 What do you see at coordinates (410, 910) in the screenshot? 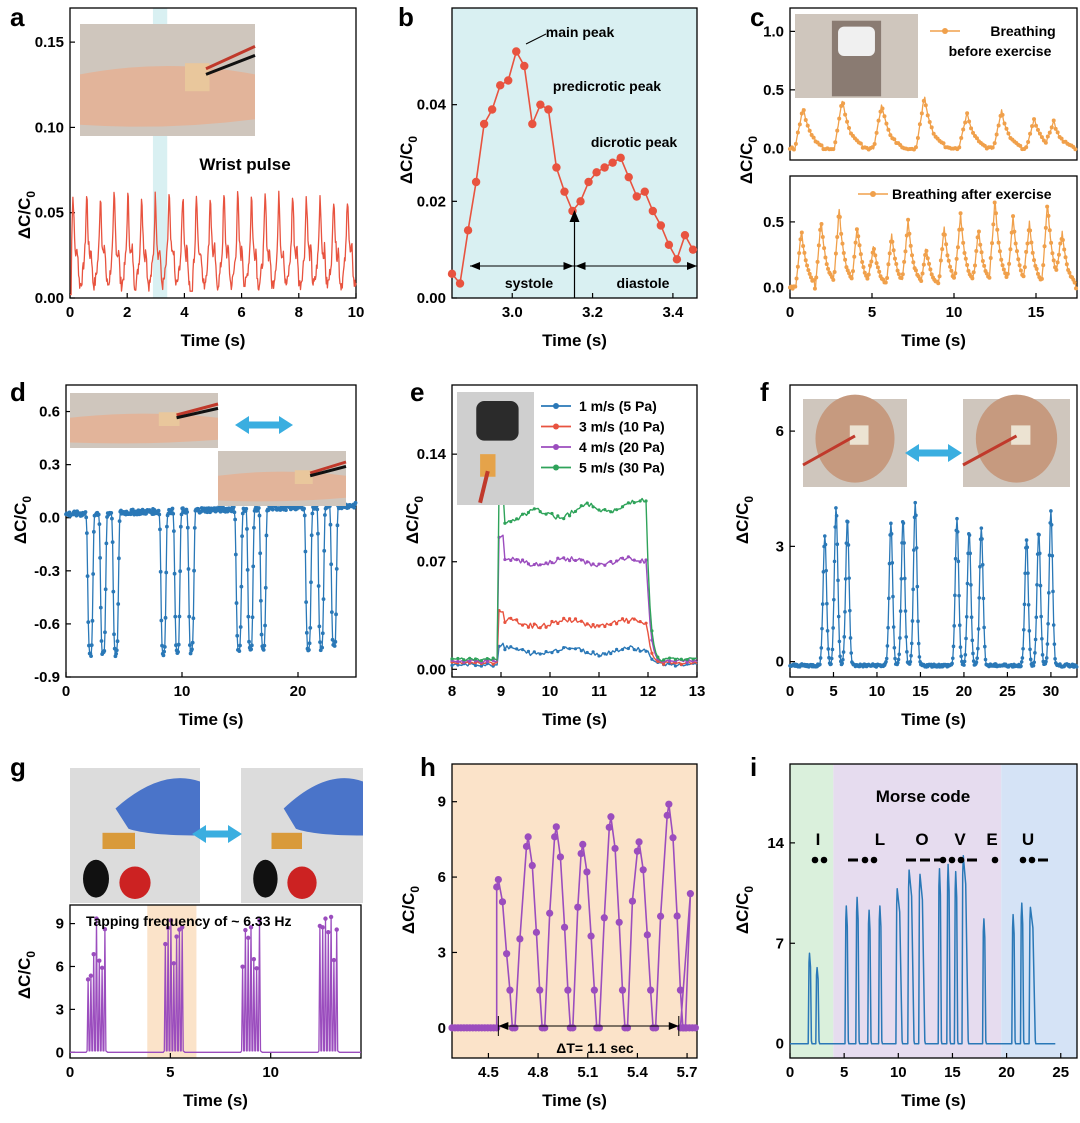
I see `y-axis-label: ΔC/C0` at bounding box center [410, 910].